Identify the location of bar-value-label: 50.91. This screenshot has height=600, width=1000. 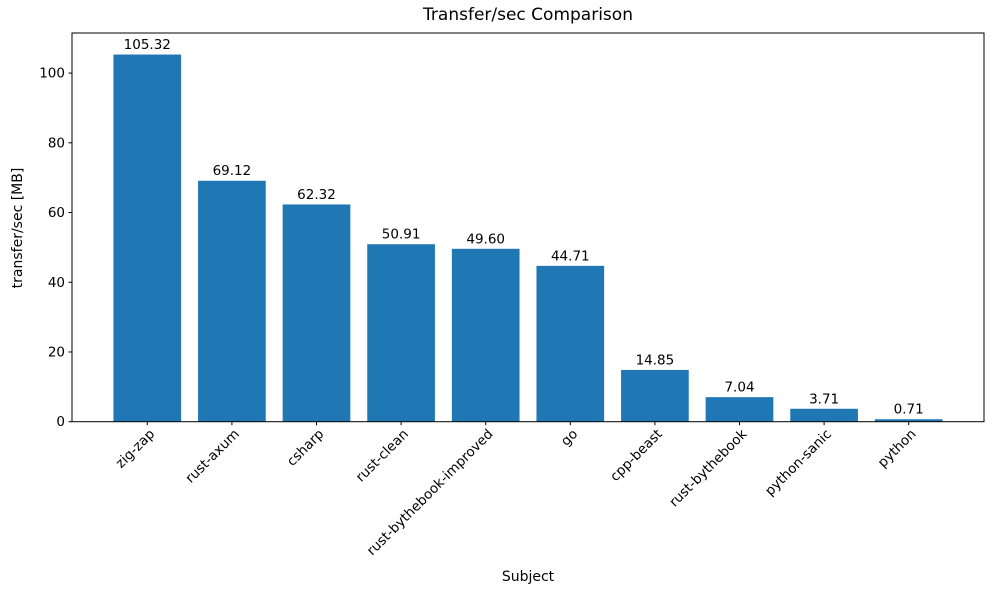
(401, 235).